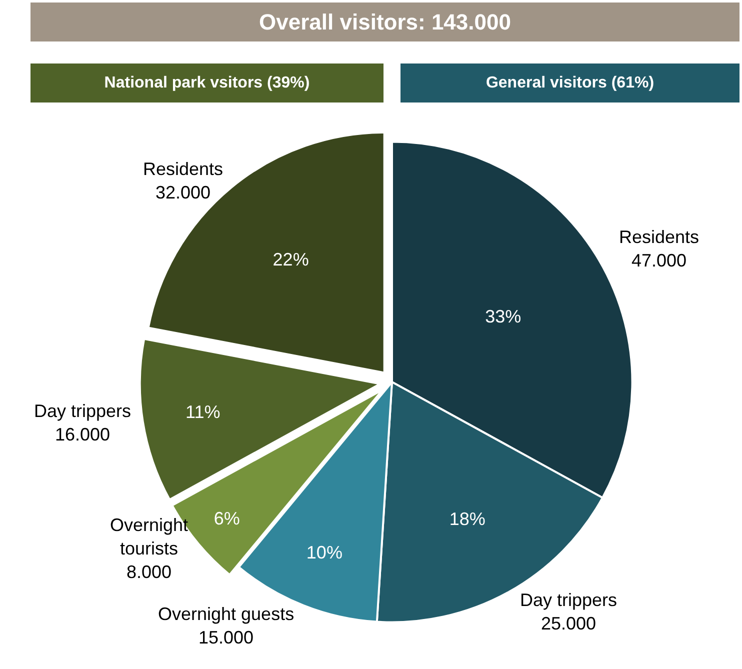 The width and height of the screenshot is (742, 669). What do you see at coordinates (183, 180) in the screenshot?
I see `slice-label: Residents 32.000` at bounding box center [183, 180].